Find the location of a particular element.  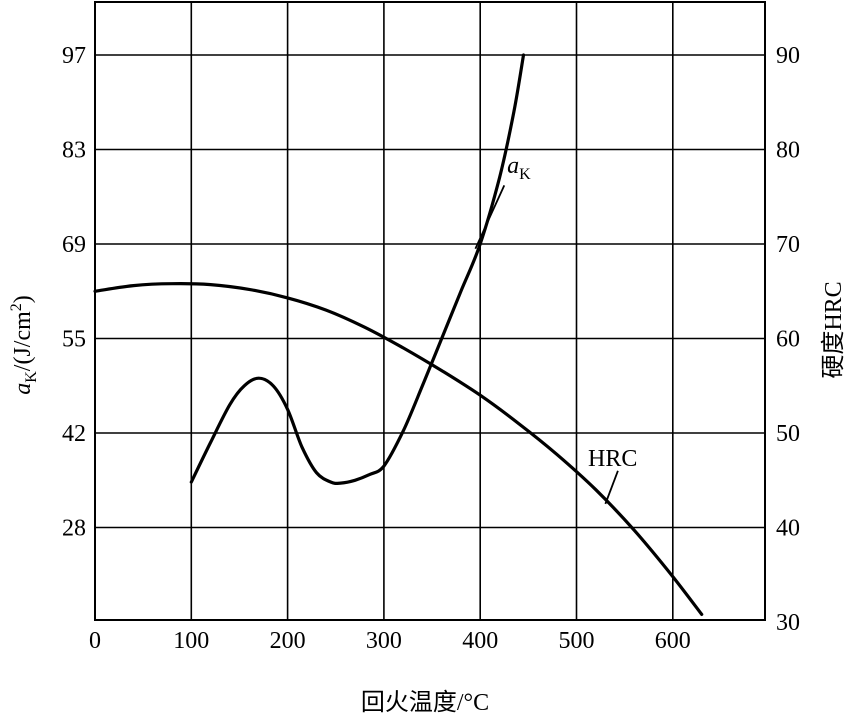

leader-ak is located at coordinates (490, 217).